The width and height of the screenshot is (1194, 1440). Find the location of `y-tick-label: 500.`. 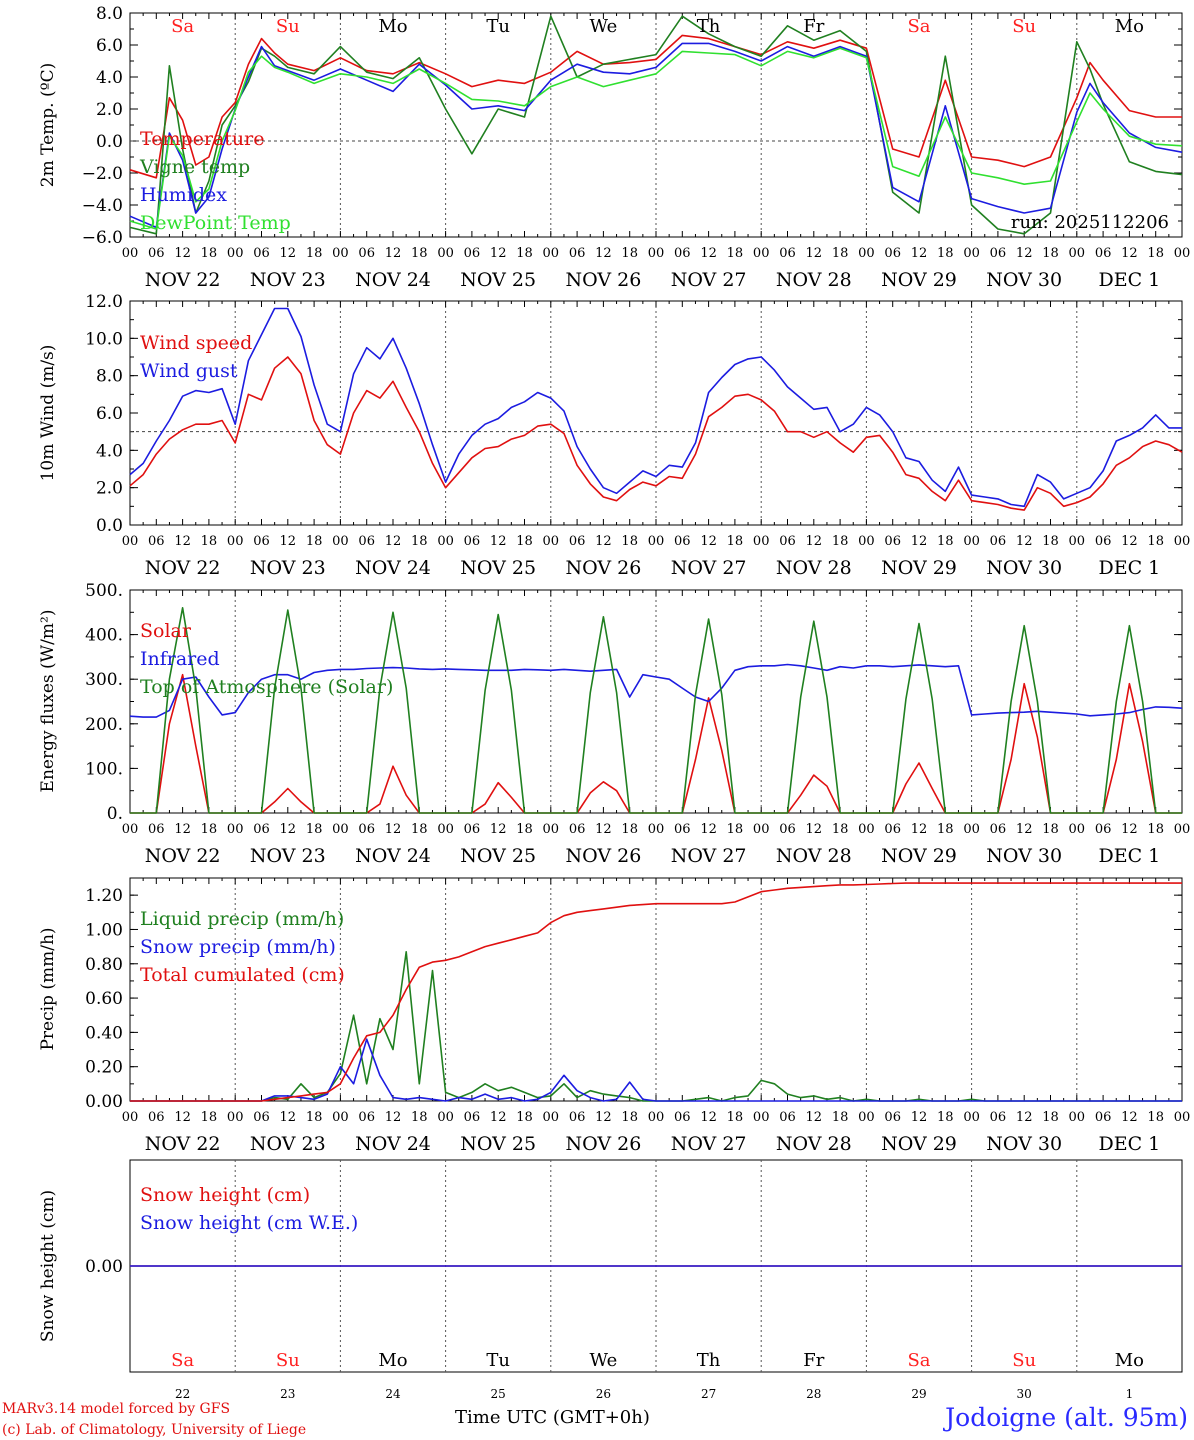

y-tick-label: 500. is located at coordinates (104, 591).